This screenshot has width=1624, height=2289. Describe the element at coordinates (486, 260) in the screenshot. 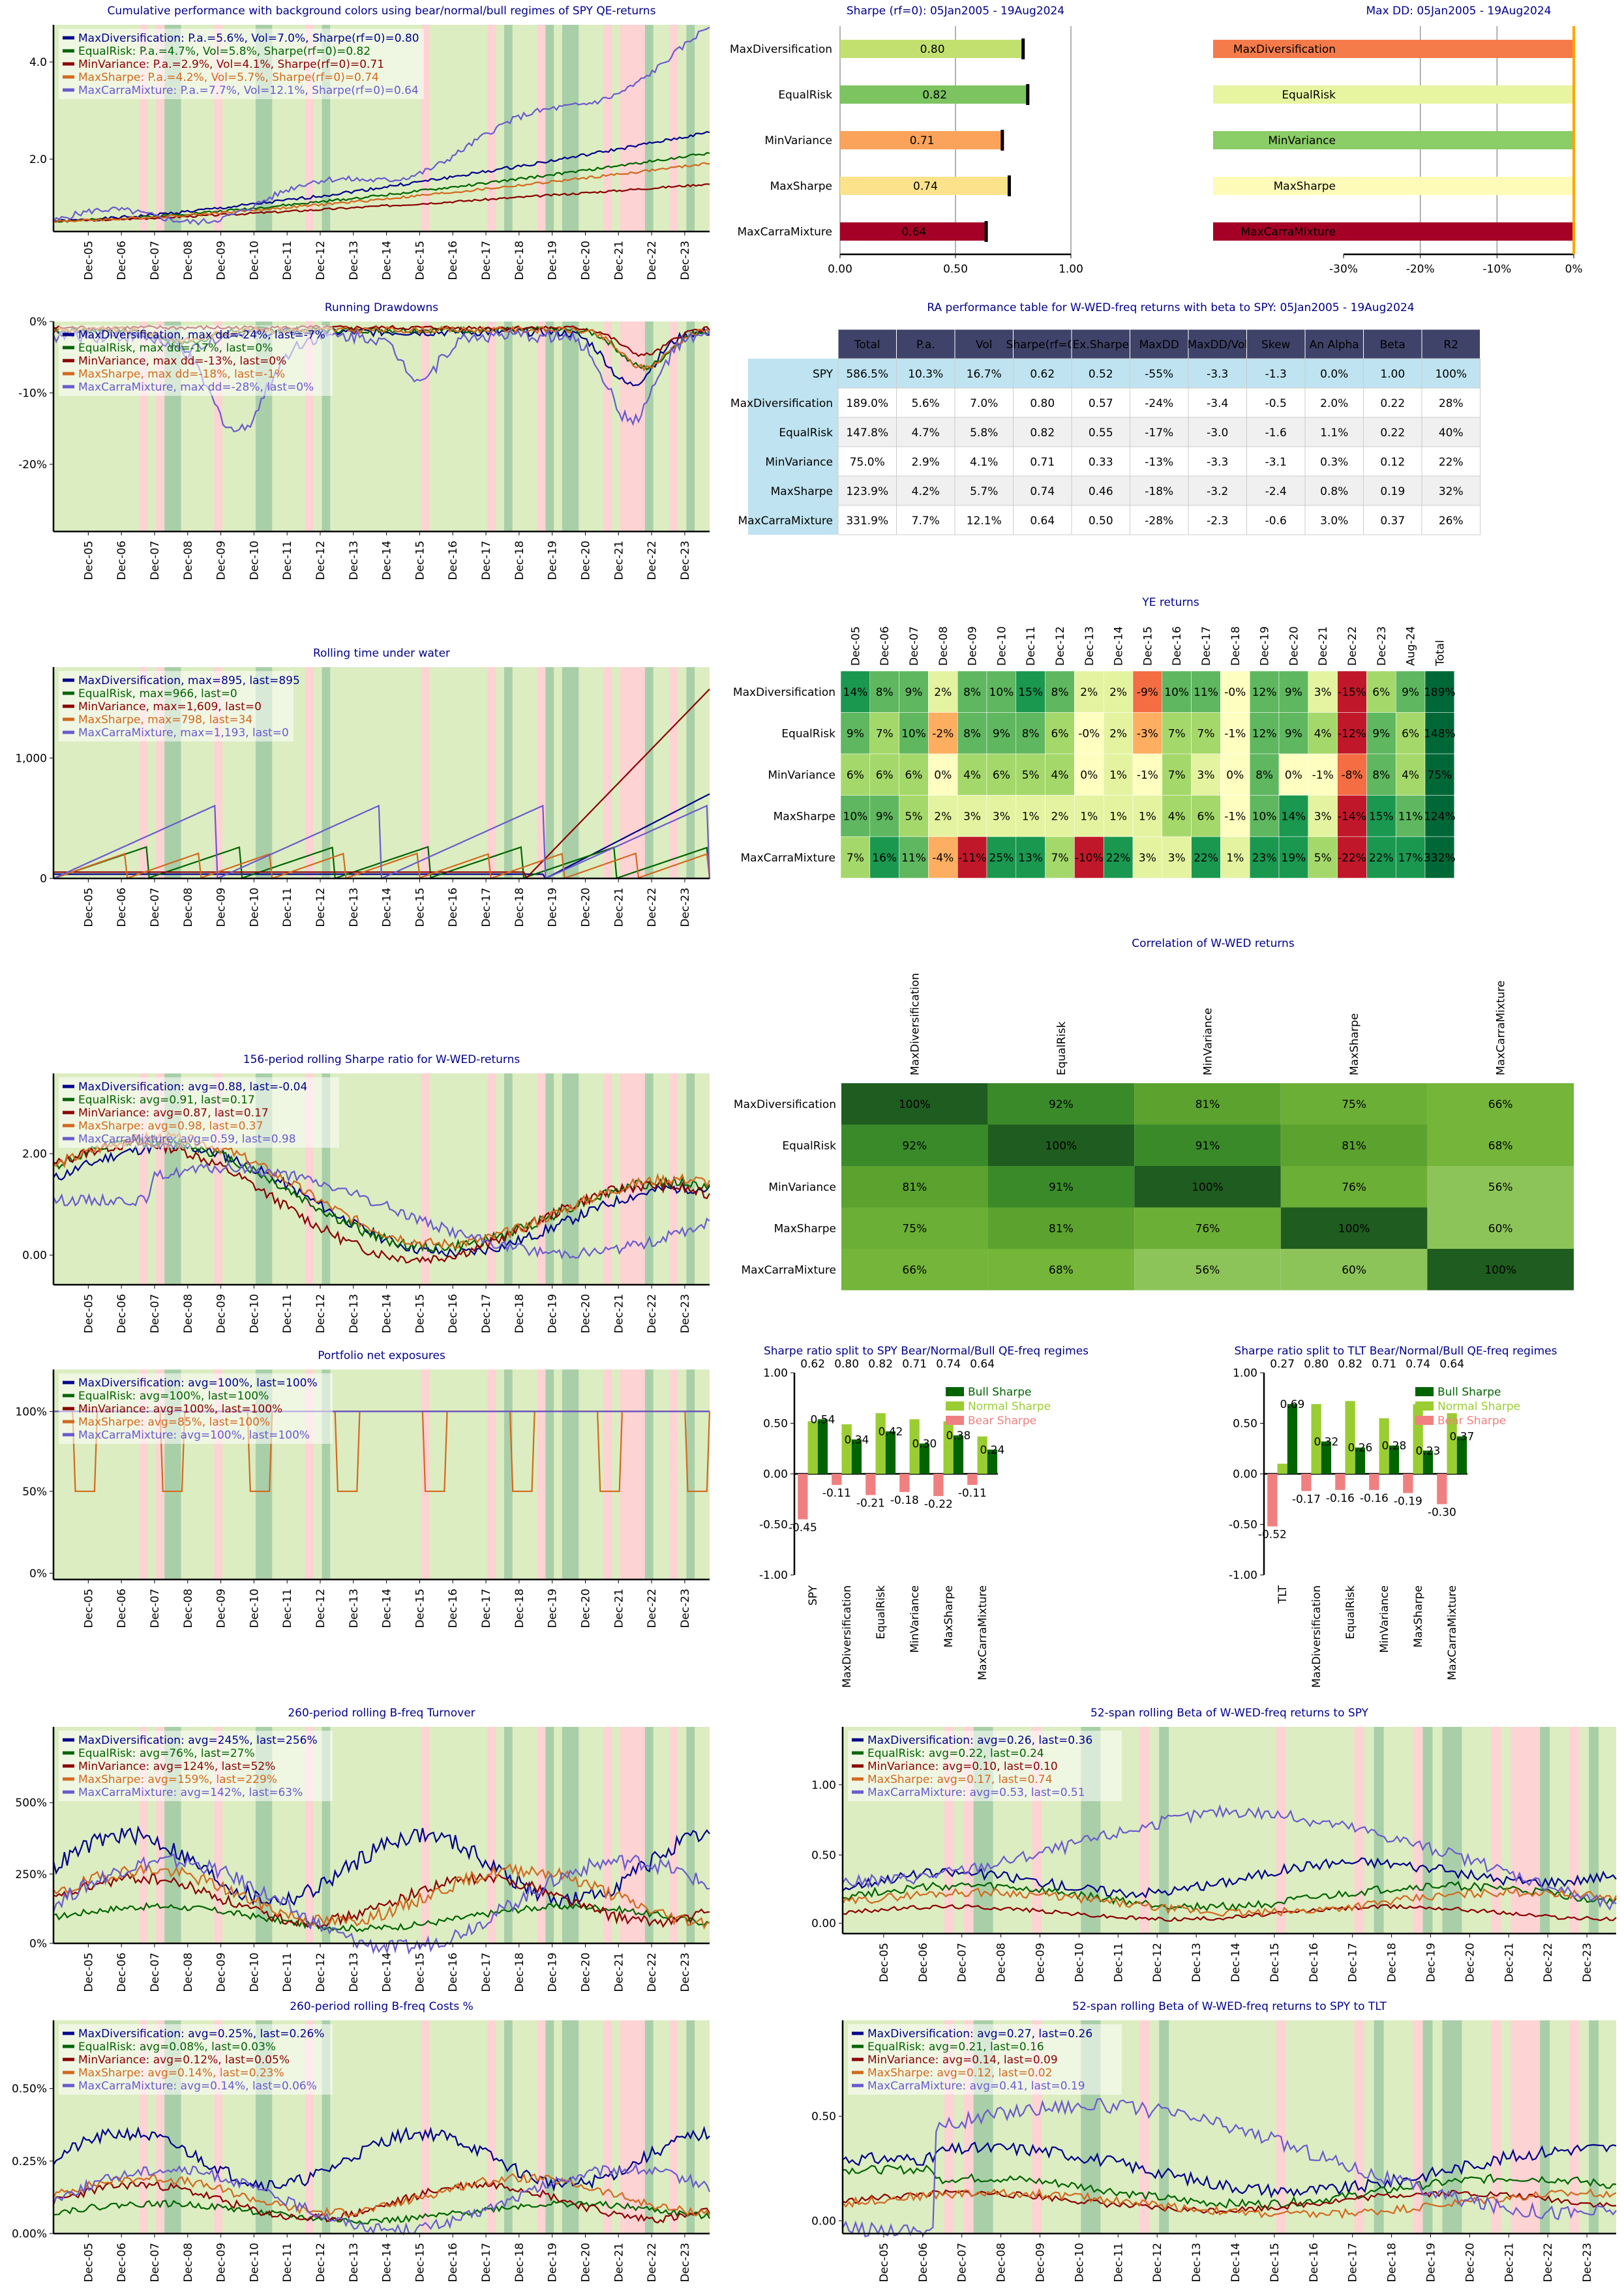

I see `x-tick-label: Dec-17` at that location.